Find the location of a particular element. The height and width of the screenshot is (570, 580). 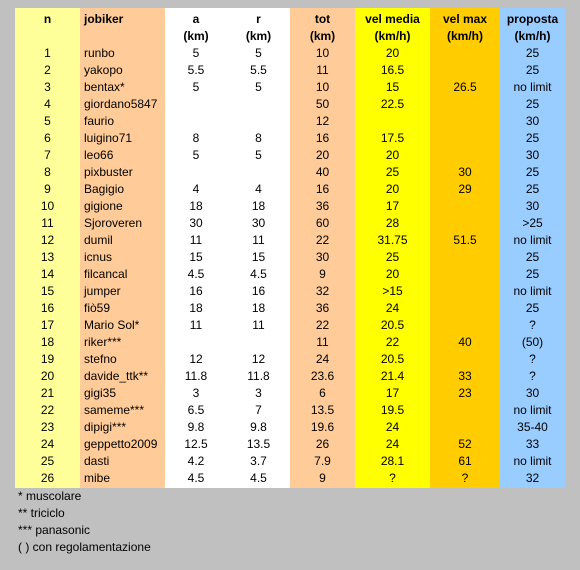

rider-name: jumper is located at coordinates (102, 291).